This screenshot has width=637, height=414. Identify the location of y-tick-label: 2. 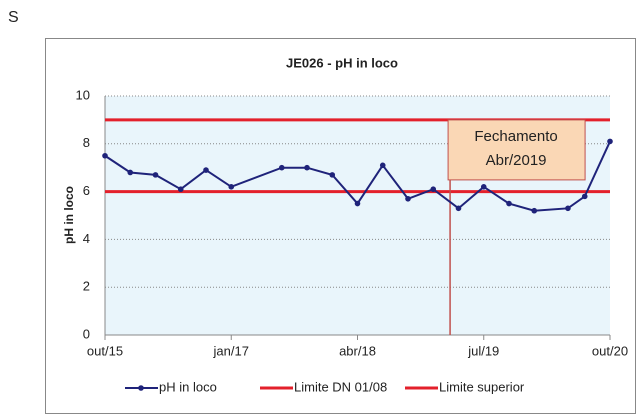
(86, 286).